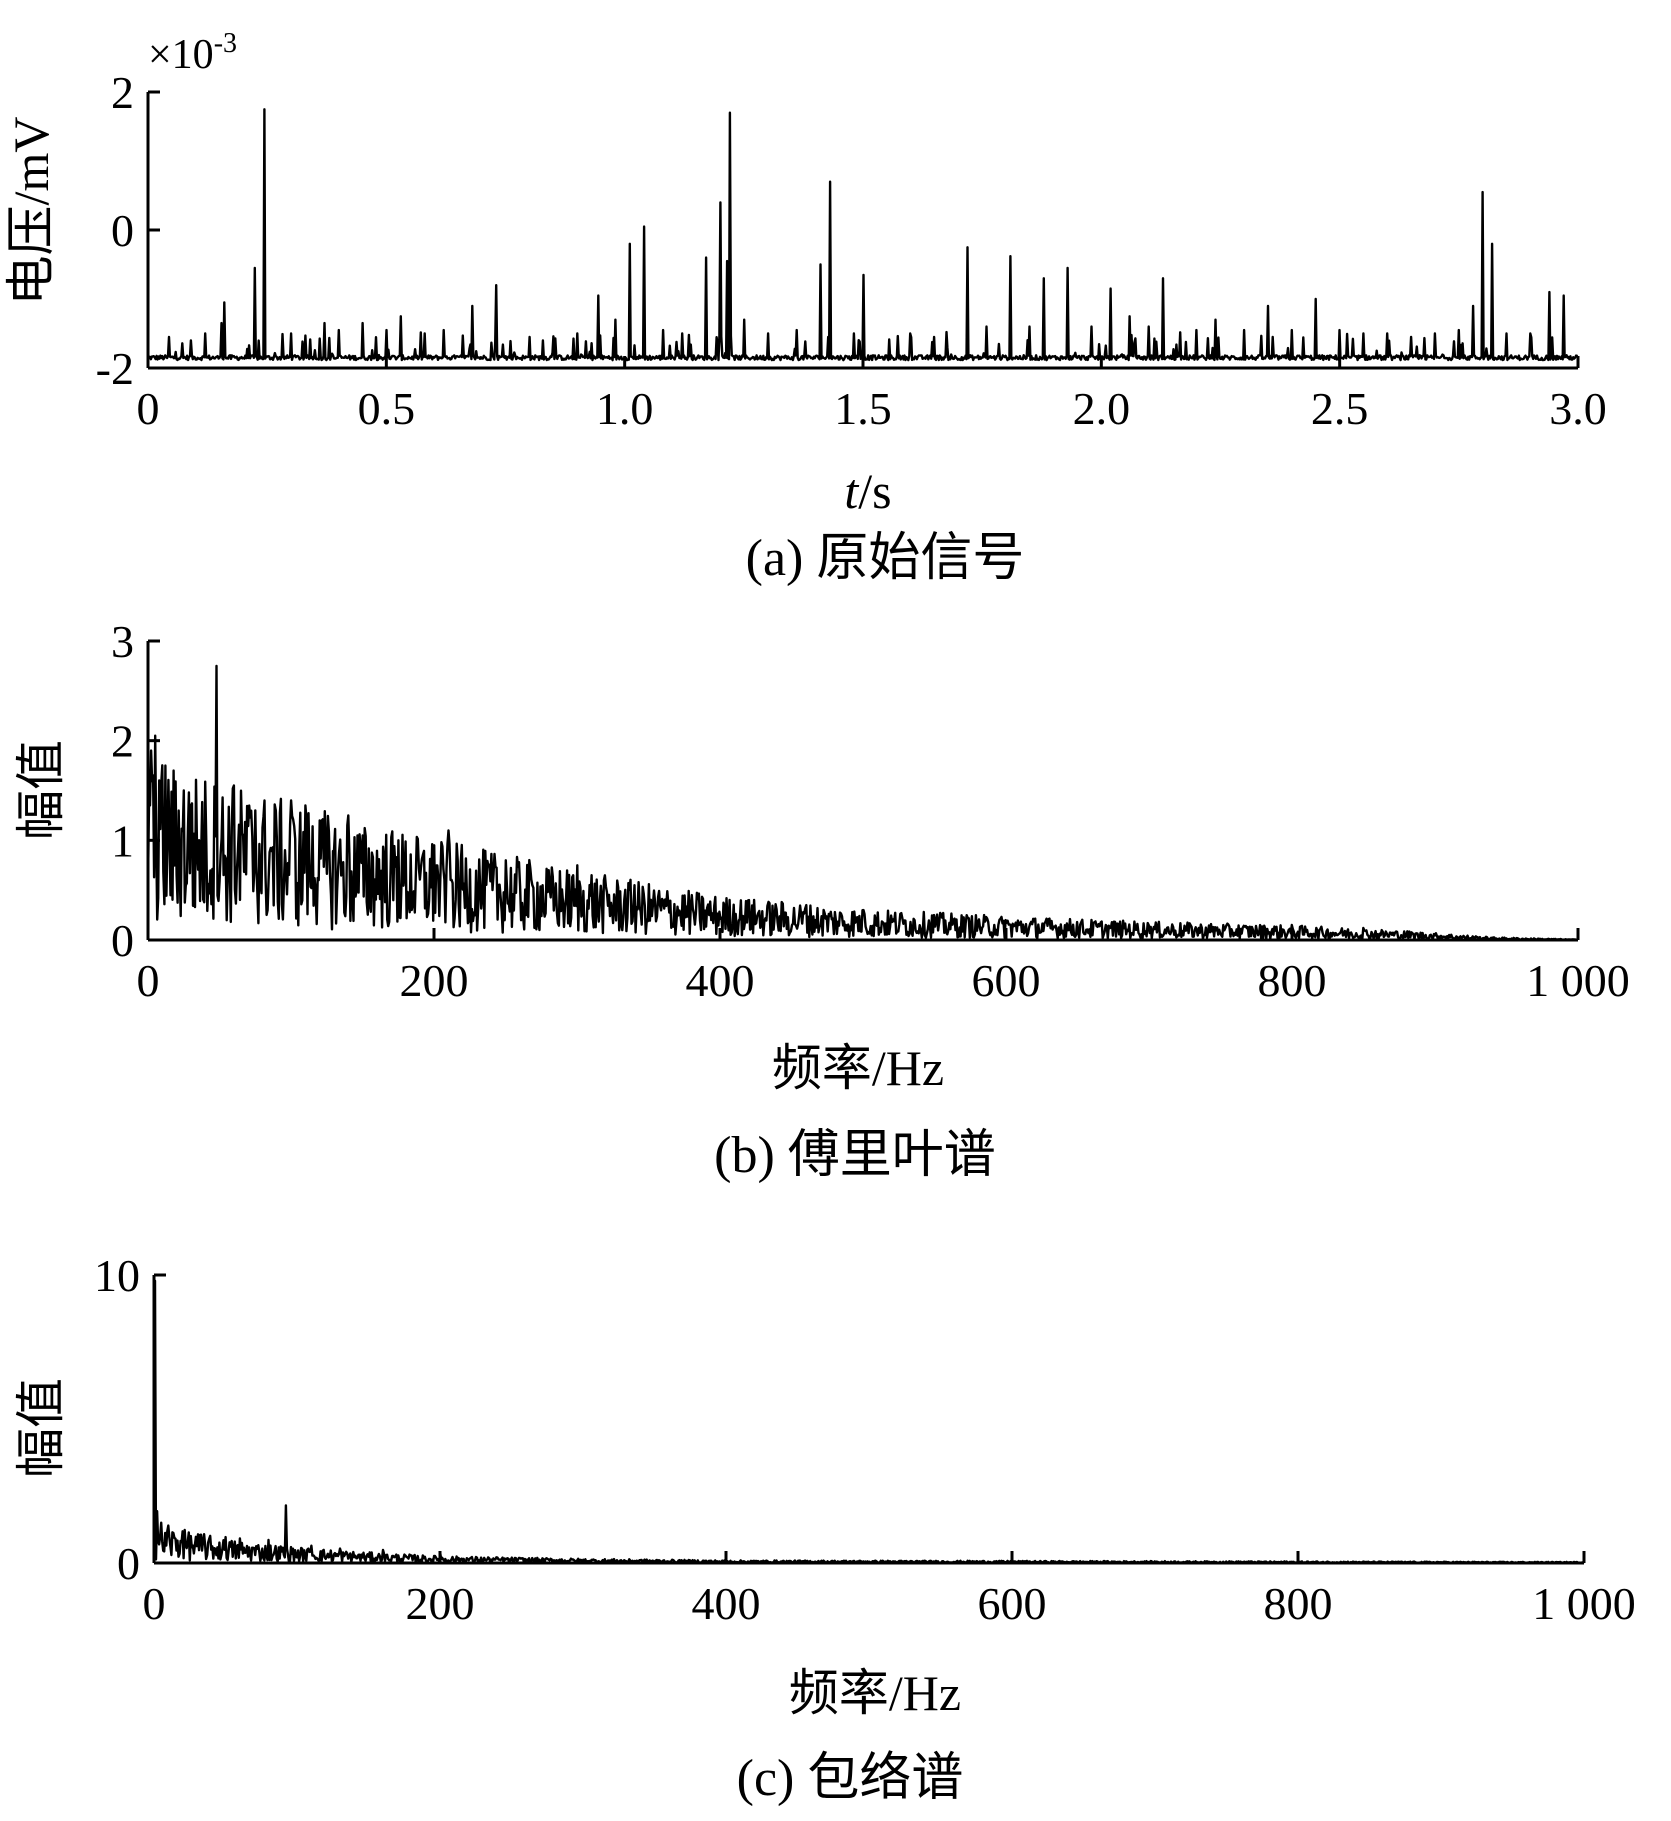  I want to click on a-xtick-label: 1.5, so click(863, 408).